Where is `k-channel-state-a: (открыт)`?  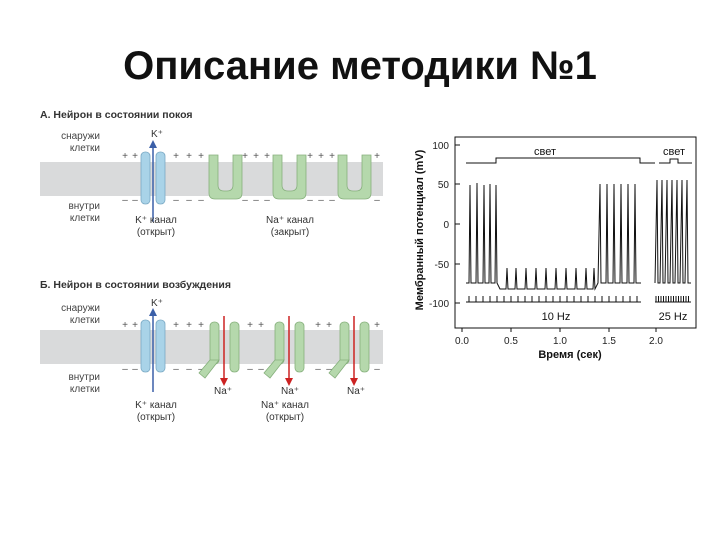
k-channel-state-a: (открыт) is located at coordinates (156, 232).